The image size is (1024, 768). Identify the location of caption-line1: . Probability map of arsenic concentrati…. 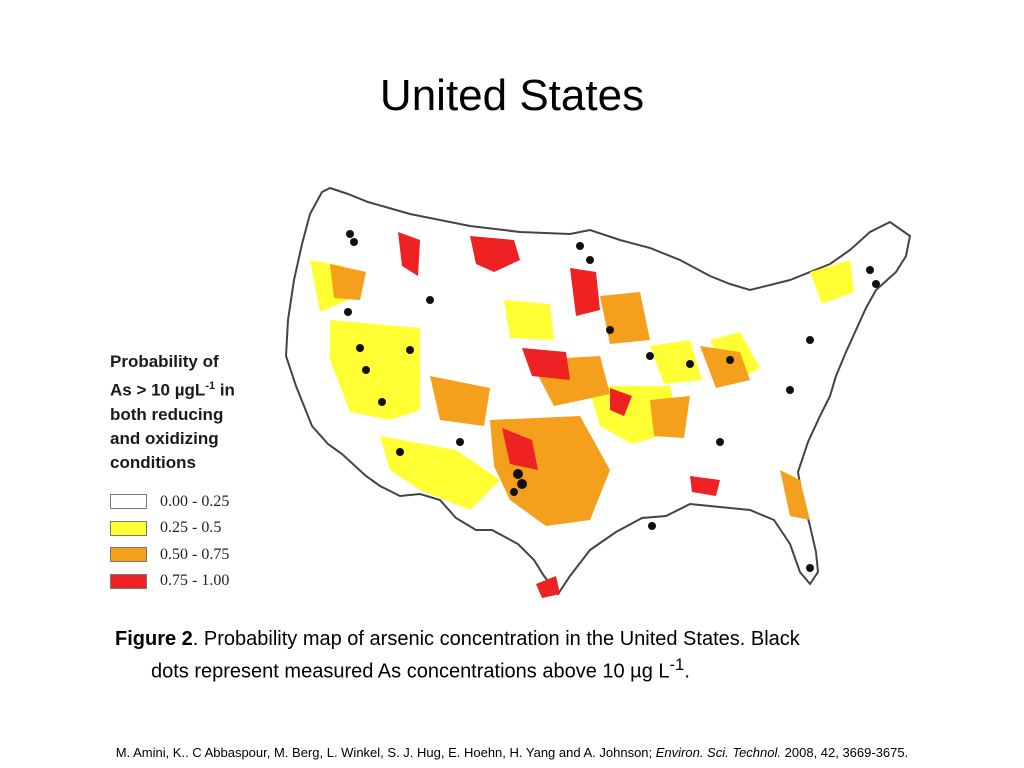
(496, 639).